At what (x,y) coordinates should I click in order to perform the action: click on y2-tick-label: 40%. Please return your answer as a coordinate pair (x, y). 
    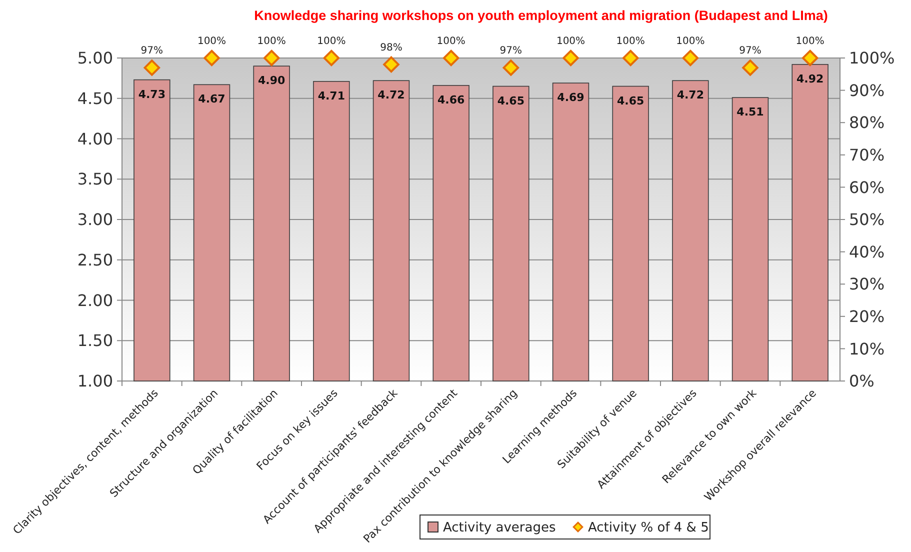
    Looking at the image, I should click on (867, 252).